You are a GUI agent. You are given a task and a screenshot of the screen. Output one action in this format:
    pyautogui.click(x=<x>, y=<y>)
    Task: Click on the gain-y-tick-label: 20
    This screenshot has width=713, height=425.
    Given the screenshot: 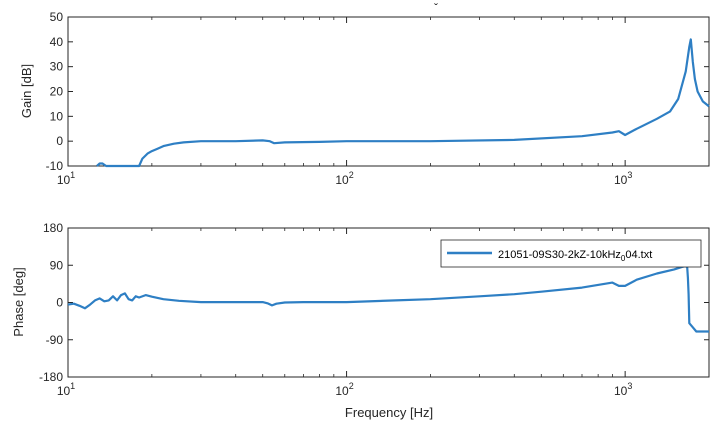 What is the action you would take?
    pyautogui.click(x=57, y=92)
    